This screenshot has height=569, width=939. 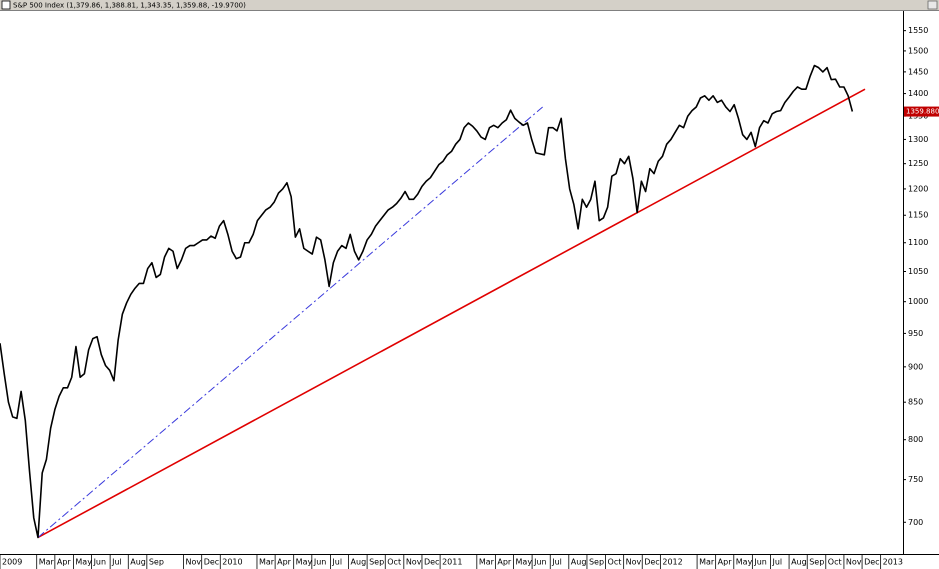 What do you see at coordinates (918, 71) in the screenshot?
I see `y-tick-label: 1450` at bounding box center [918, 71].